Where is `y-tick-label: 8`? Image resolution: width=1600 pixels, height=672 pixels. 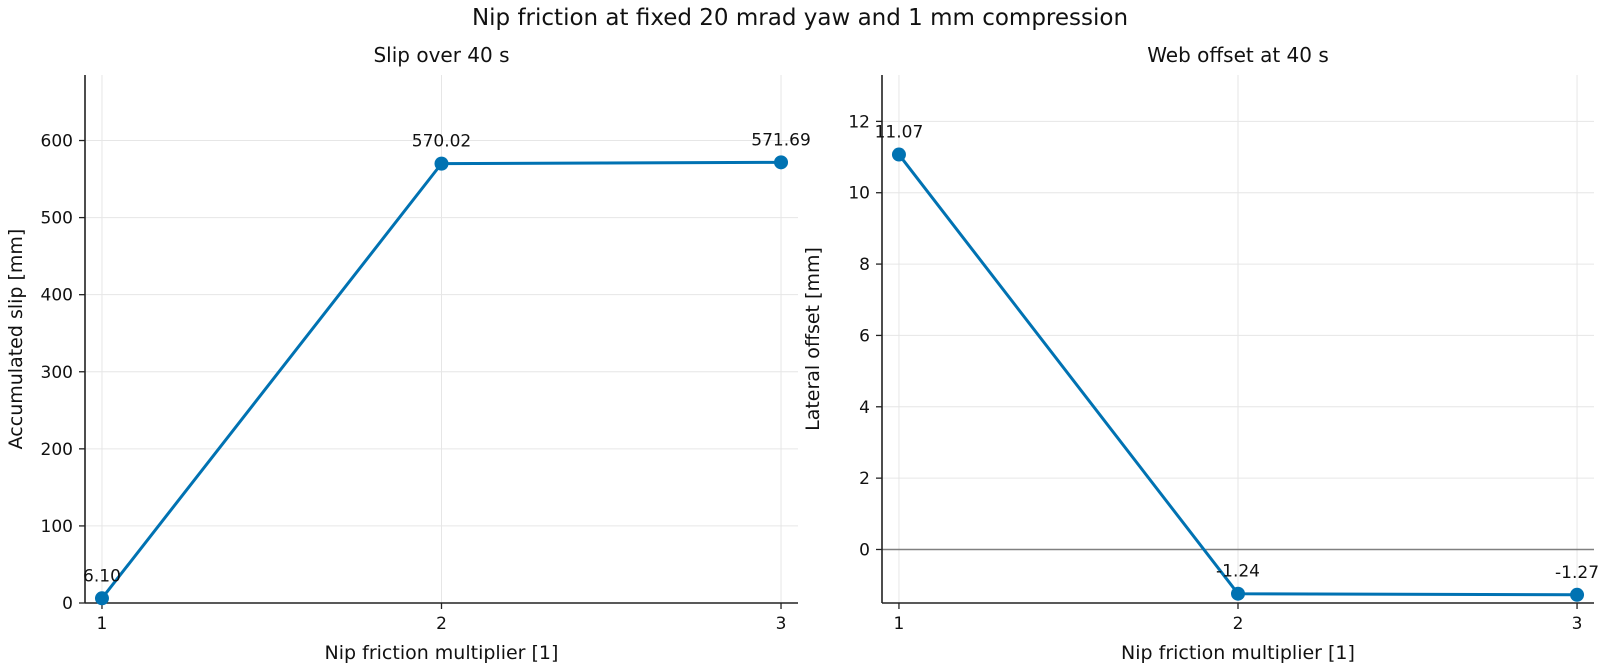 y-tick-label: 8 is located at coordinates (864, 265).